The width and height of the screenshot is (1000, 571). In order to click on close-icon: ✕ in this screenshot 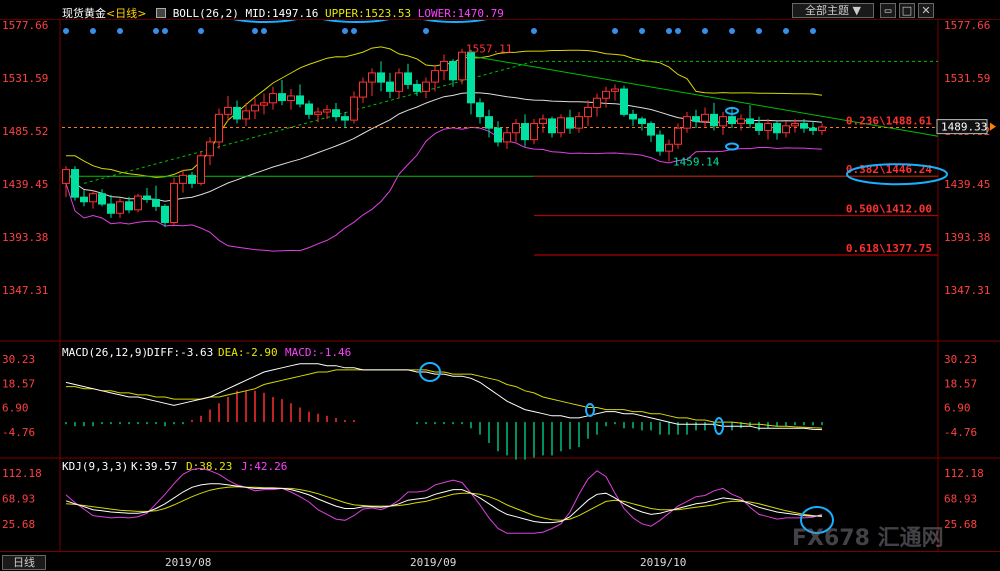, I will do `click(926, 10)`.